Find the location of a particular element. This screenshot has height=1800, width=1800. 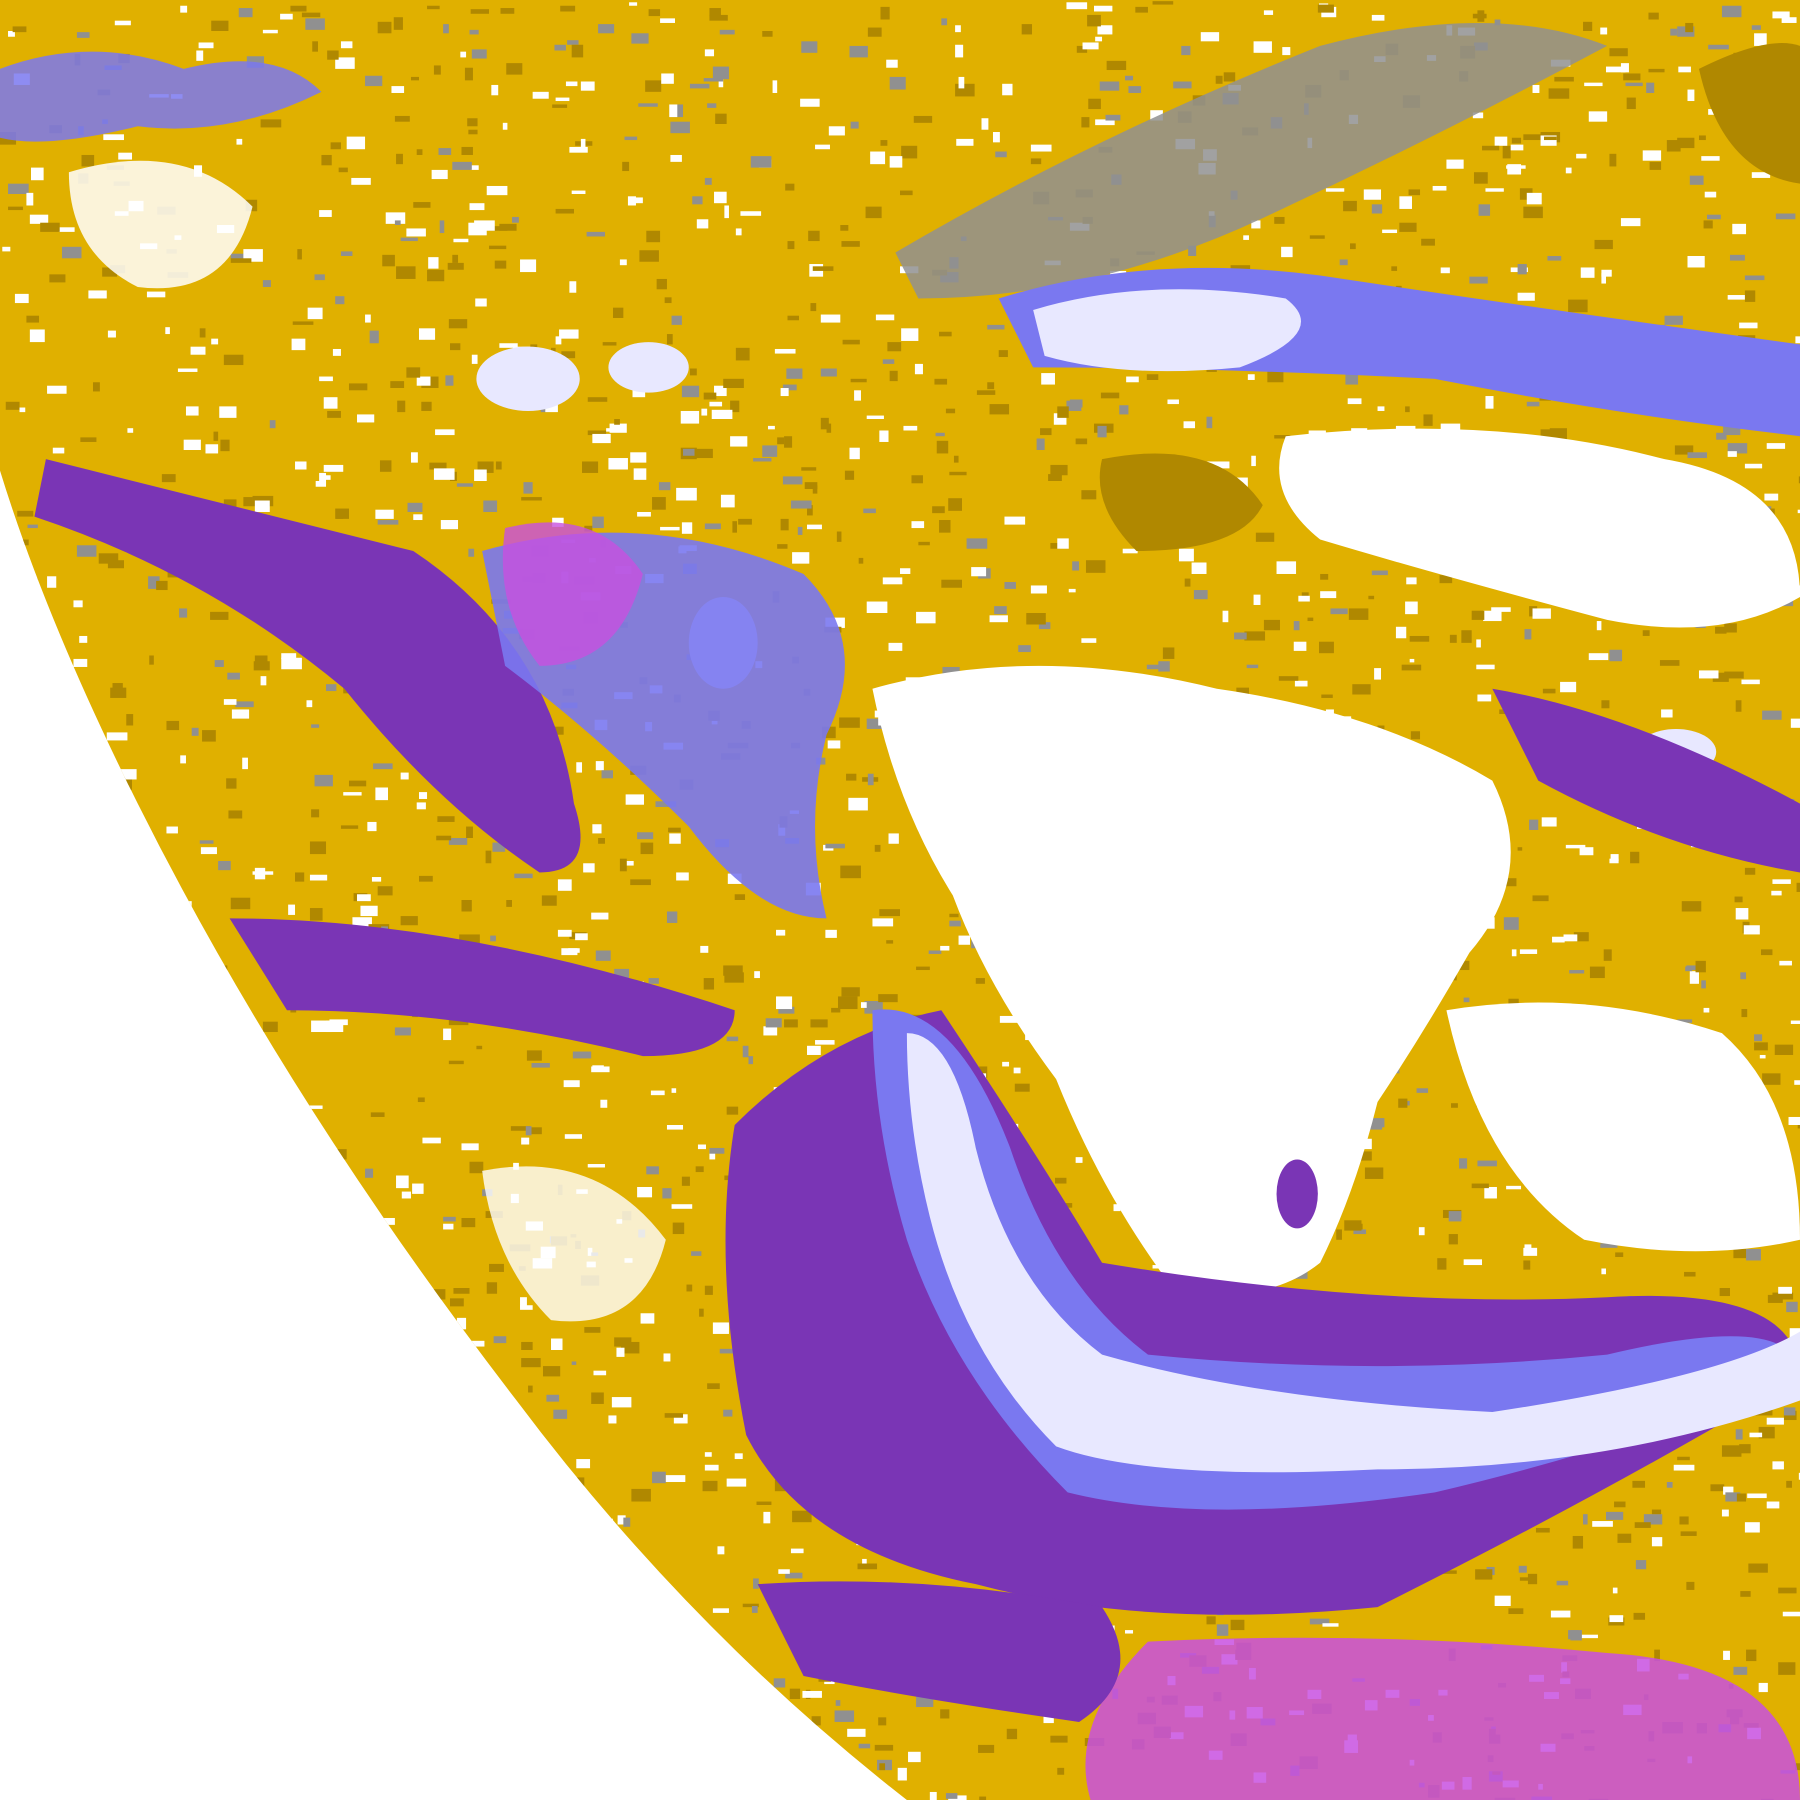

high-cloud-northwest is located at coordinates (161, 96).